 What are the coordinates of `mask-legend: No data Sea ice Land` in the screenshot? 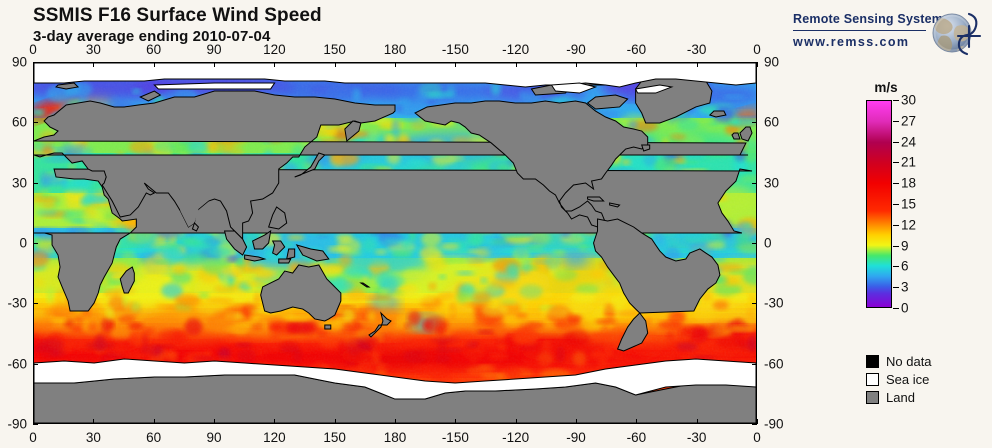 It's located at (926, 379).